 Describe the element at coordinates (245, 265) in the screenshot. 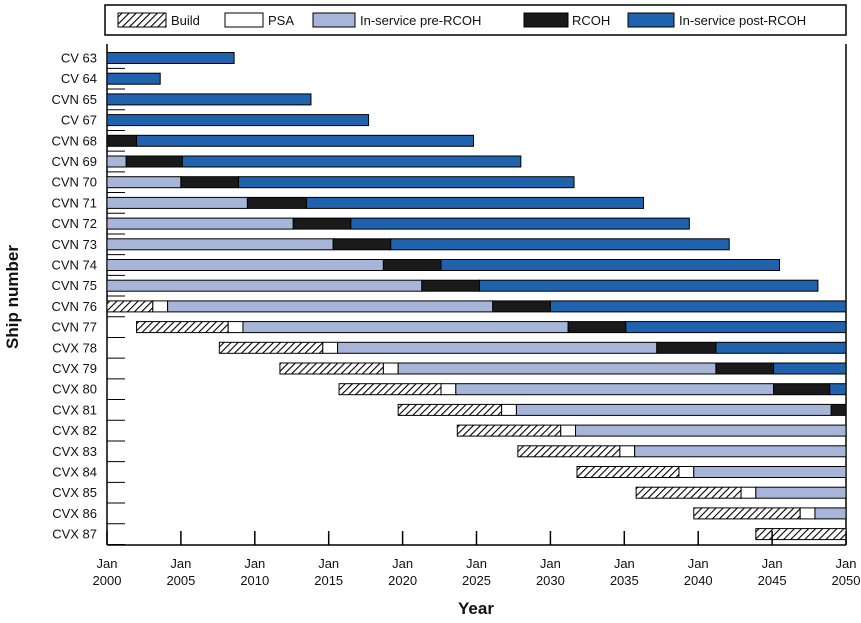

I see `bar-cvn-74-pre` at that location.